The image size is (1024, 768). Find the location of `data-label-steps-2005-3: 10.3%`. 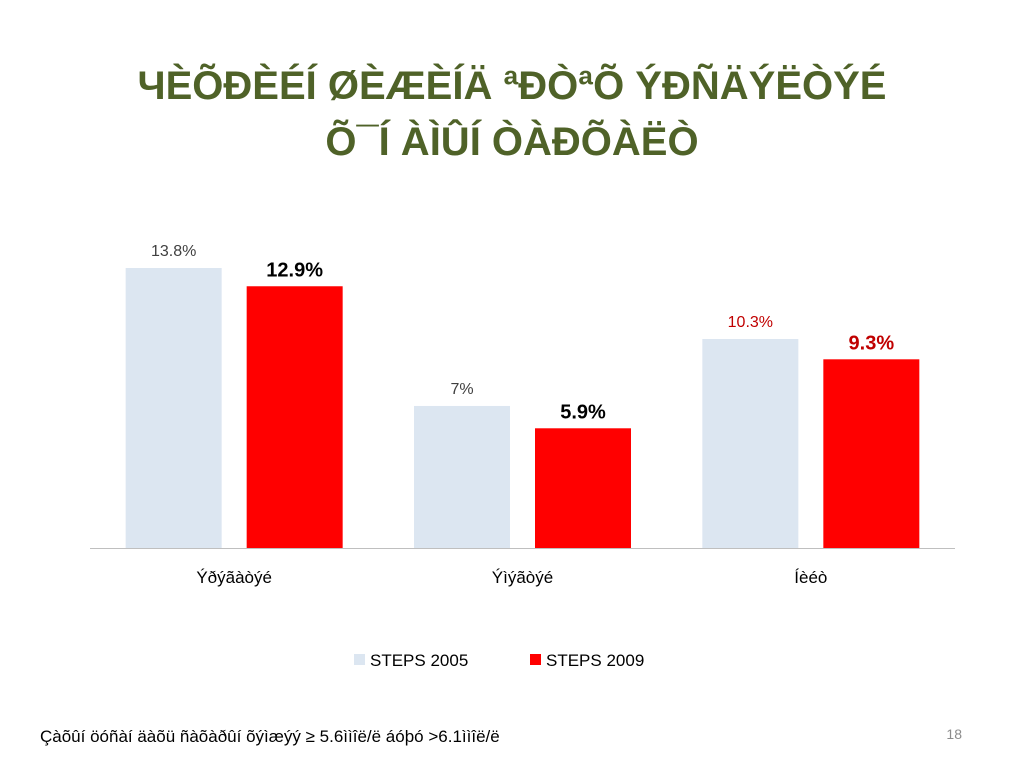

data-label-steps-2005-3: 10.3% is located at coordinates (750, 322).